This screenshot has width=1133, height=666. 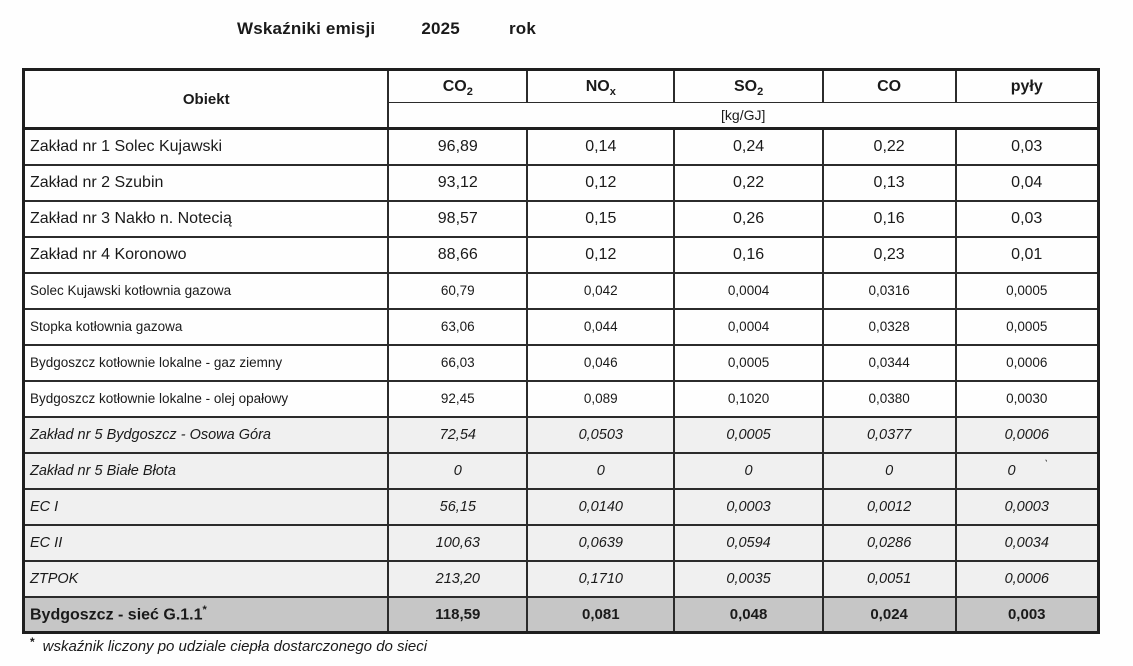 I want to click on page-title: Wskaźniki emisji 2025 rok, so click(x=386, y=29).